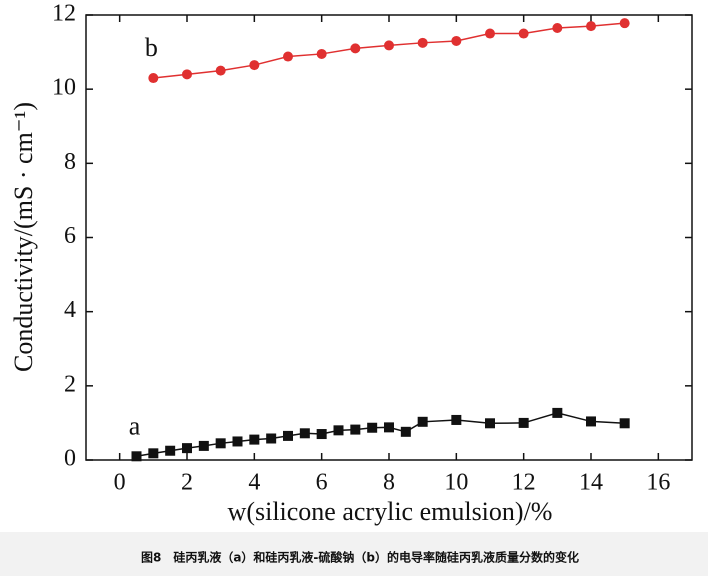  I want to click on x-tick-label: 0, so click(120, 483).